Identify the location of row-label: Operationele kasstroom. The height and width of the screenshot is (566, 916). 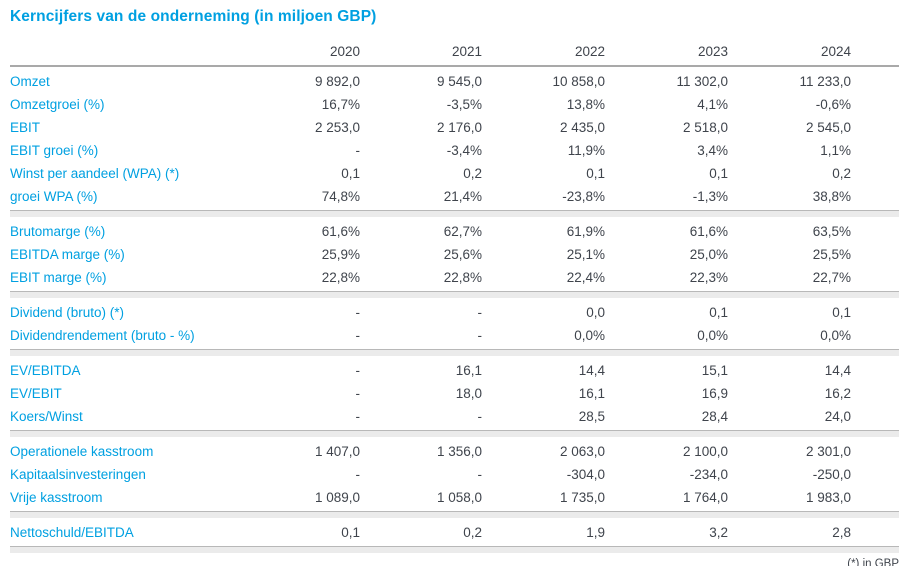
(82, 451).